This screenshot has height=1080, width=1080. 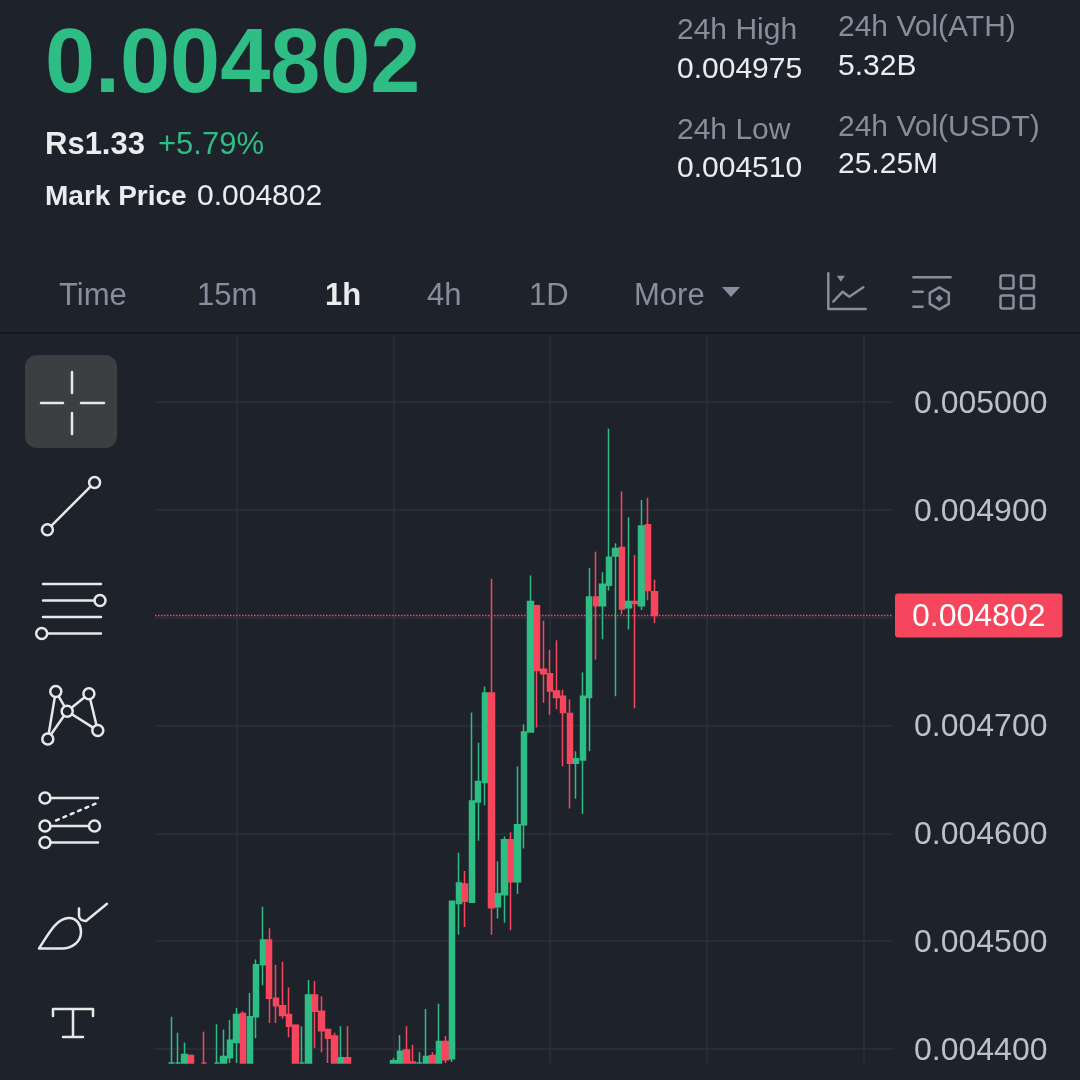 I want to click on y-tick-label: 0.004700, so click(x=981, y=725).